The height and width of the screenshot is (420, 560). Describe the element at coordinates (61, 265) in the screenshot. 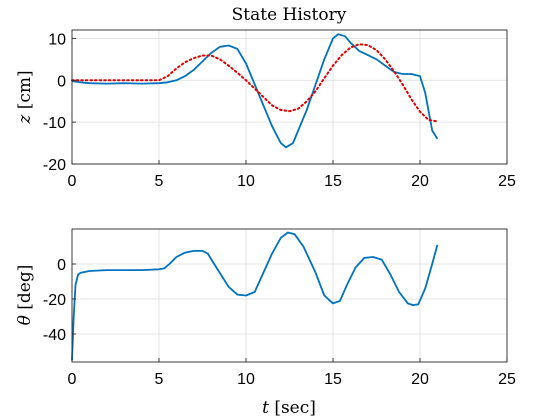

I see `theta-ytick-label: 0` at that location.